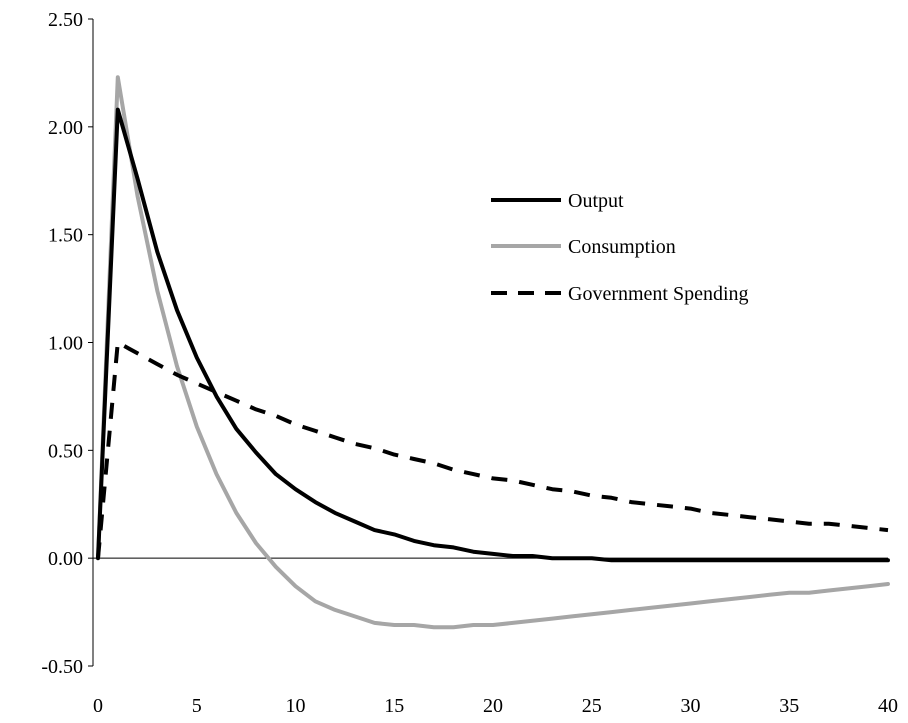 The image size is (908, 723). Describe the element at coordinates (65, 451) in the screenshot. I see `y-tick-label: 0.50` at that location.